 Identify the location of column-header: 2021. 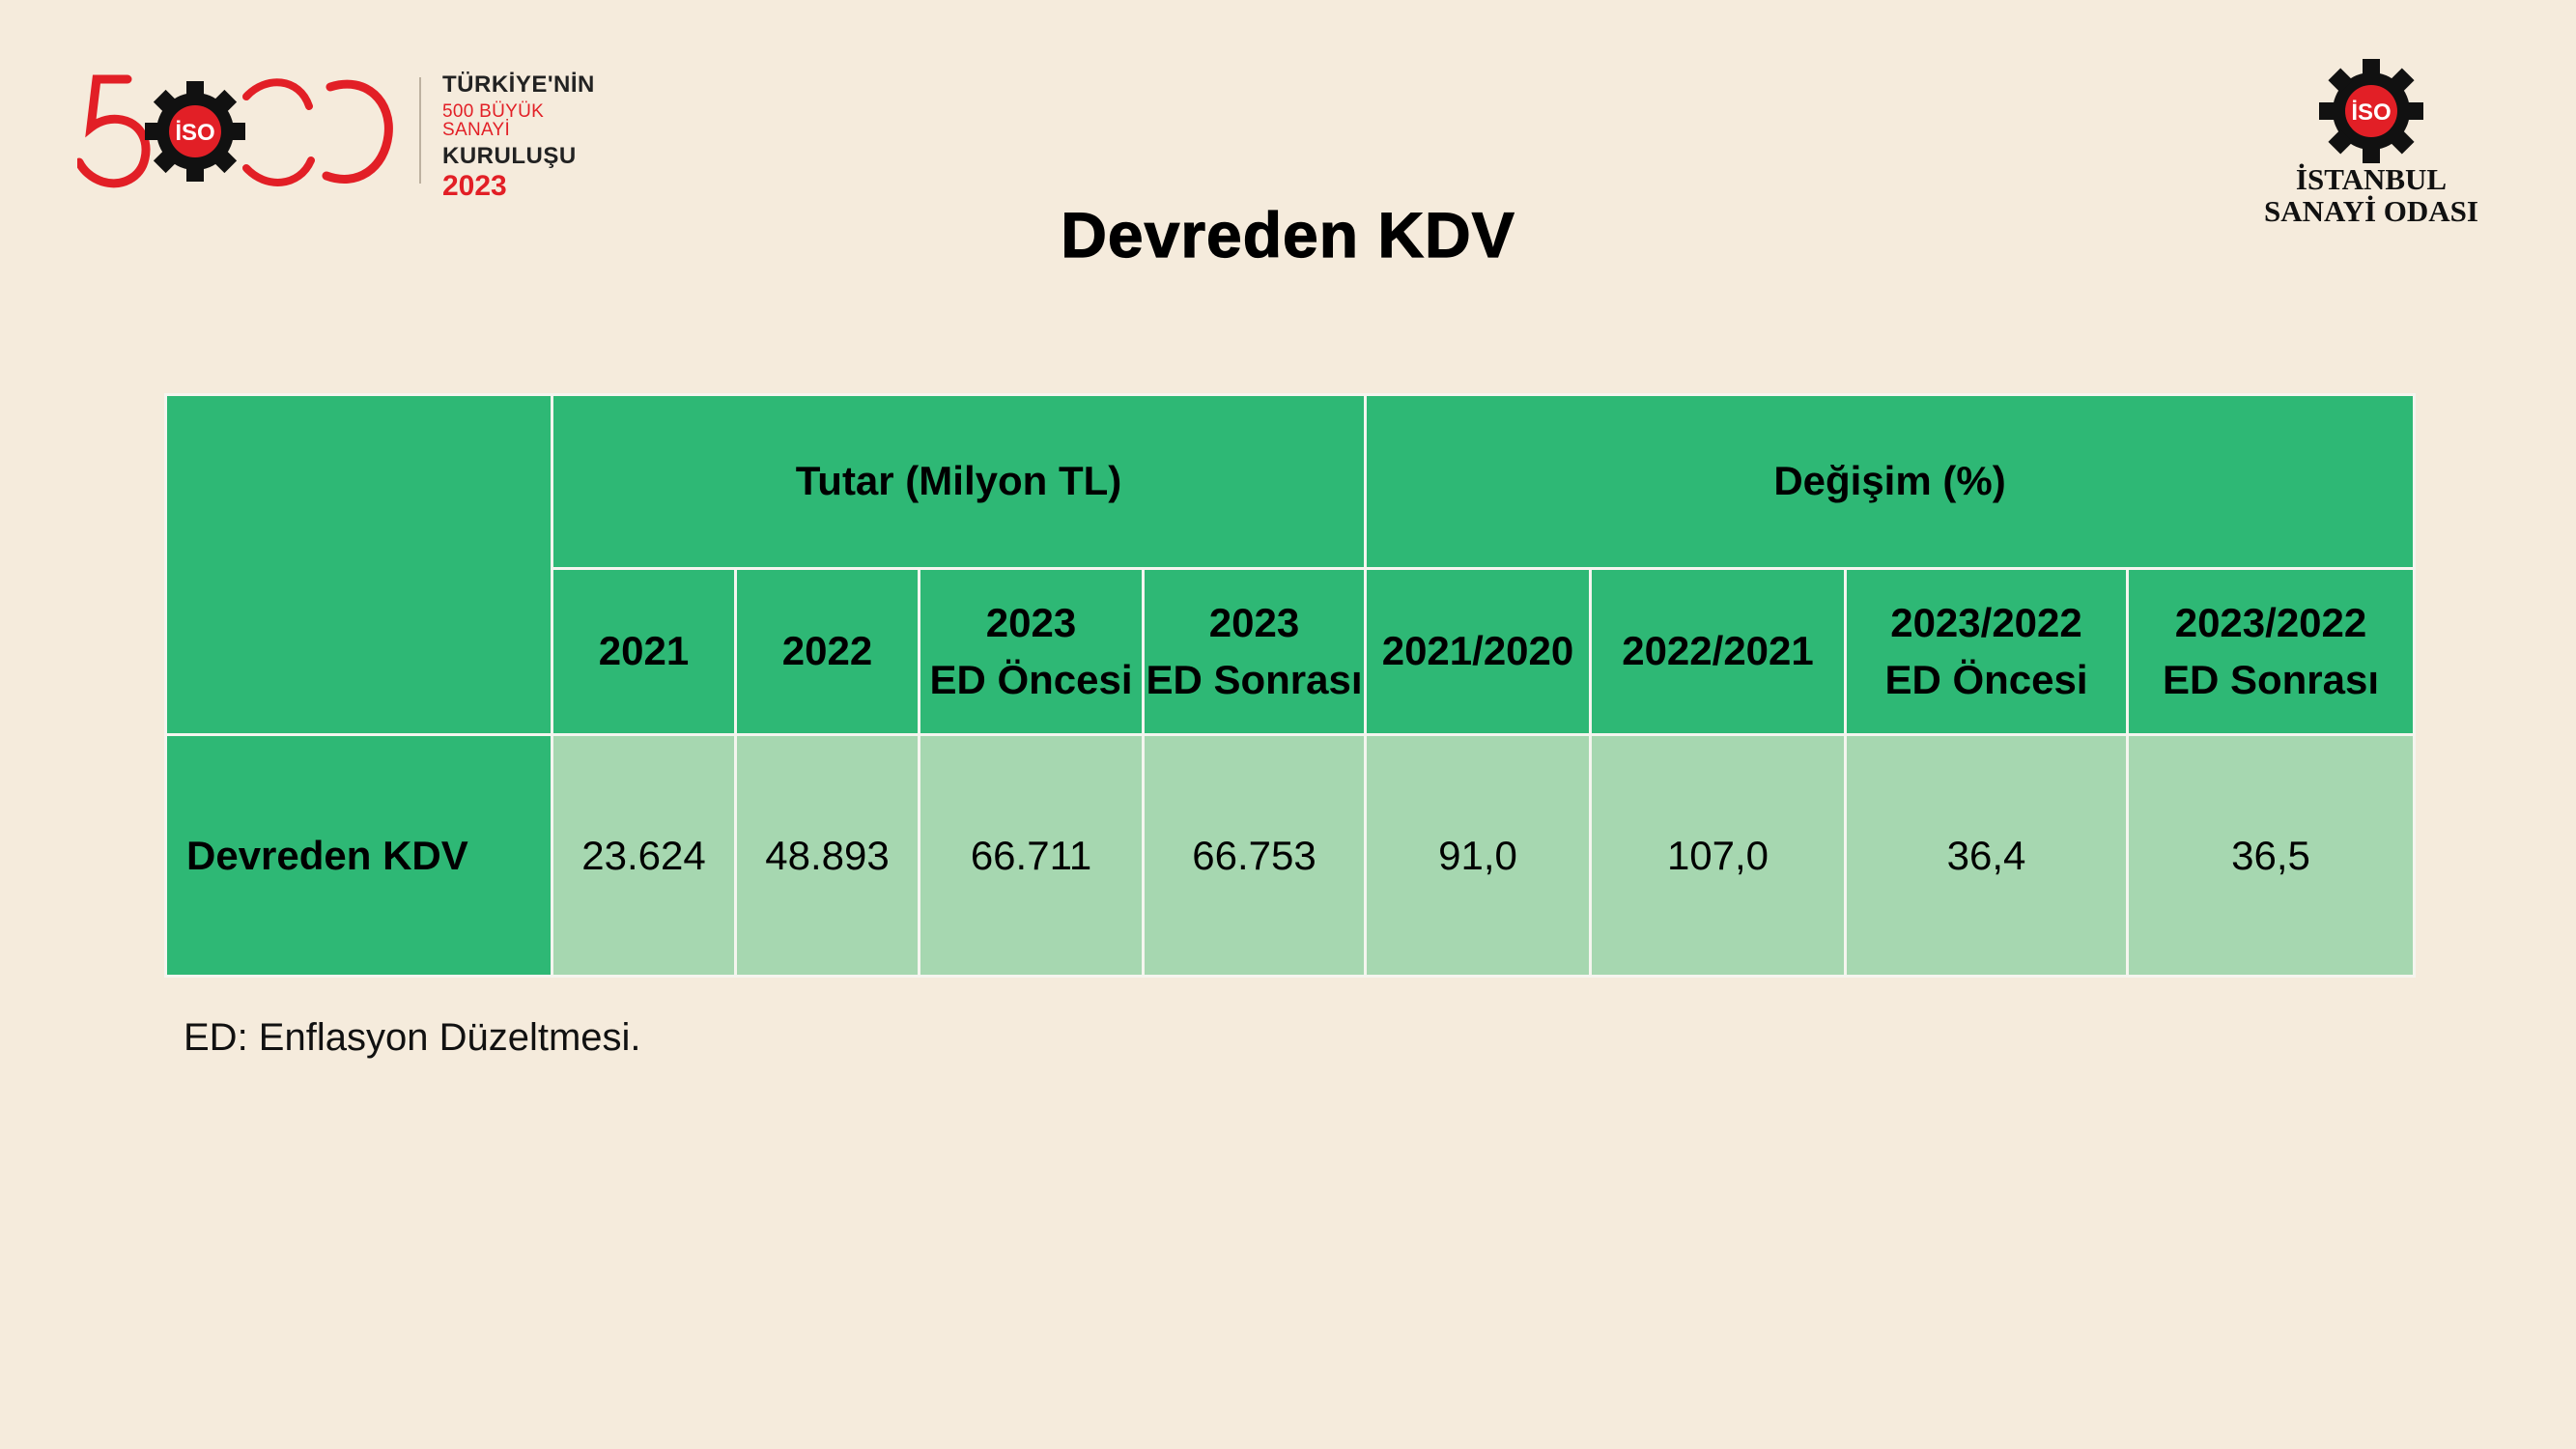
(644, 651).